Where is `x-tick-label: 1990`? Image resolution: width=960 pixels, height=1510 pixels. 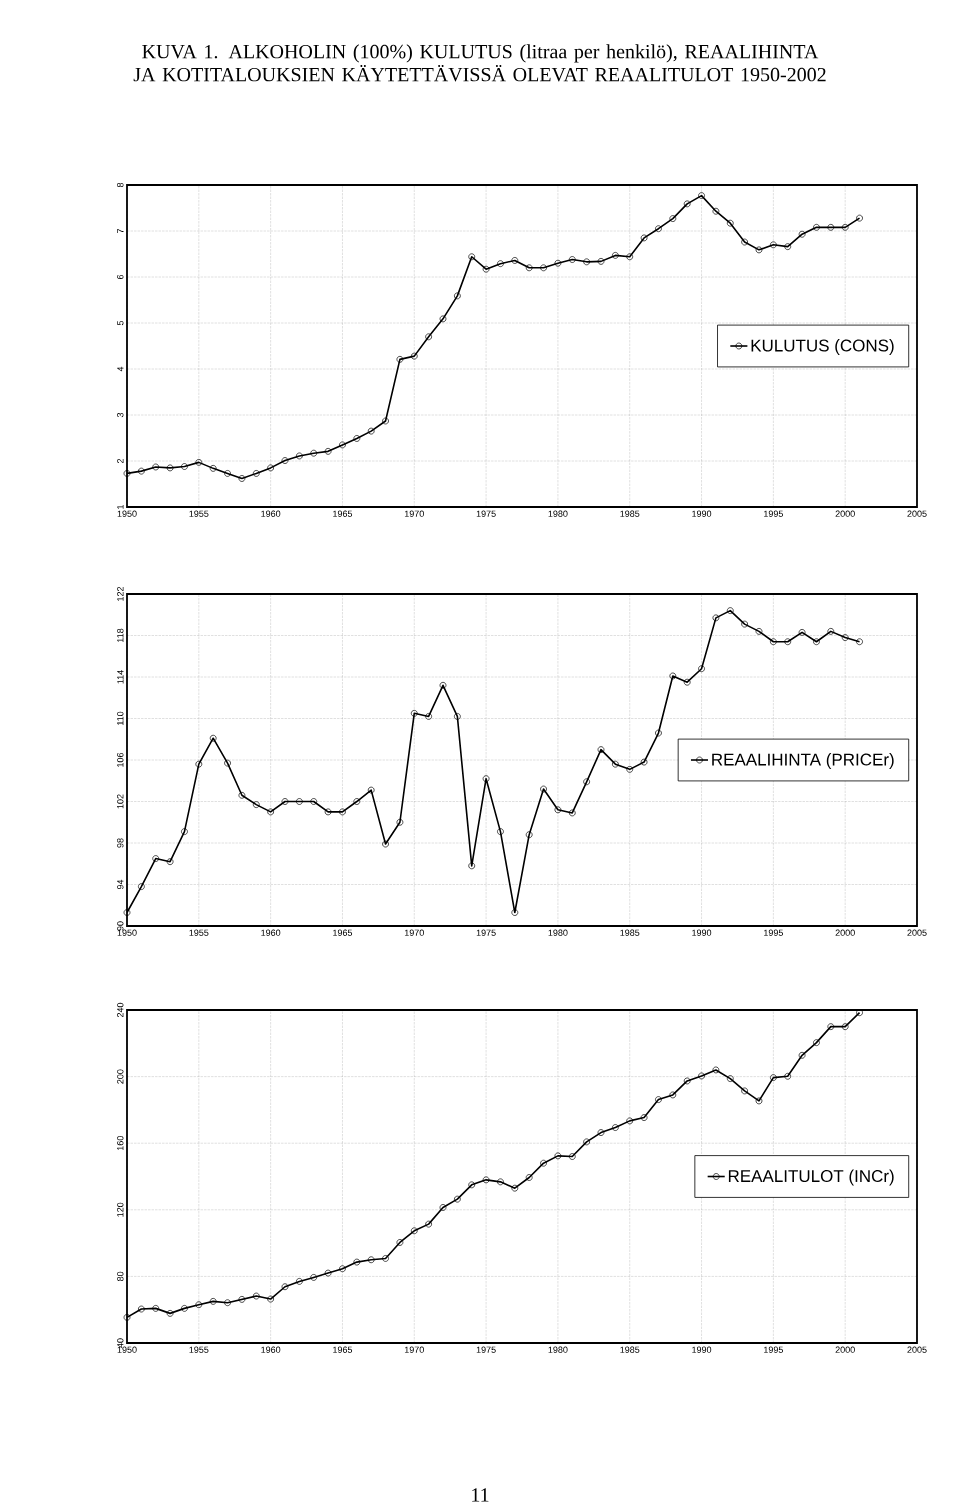 x-tick-label: 1990 is located at coordinates (702, 932).